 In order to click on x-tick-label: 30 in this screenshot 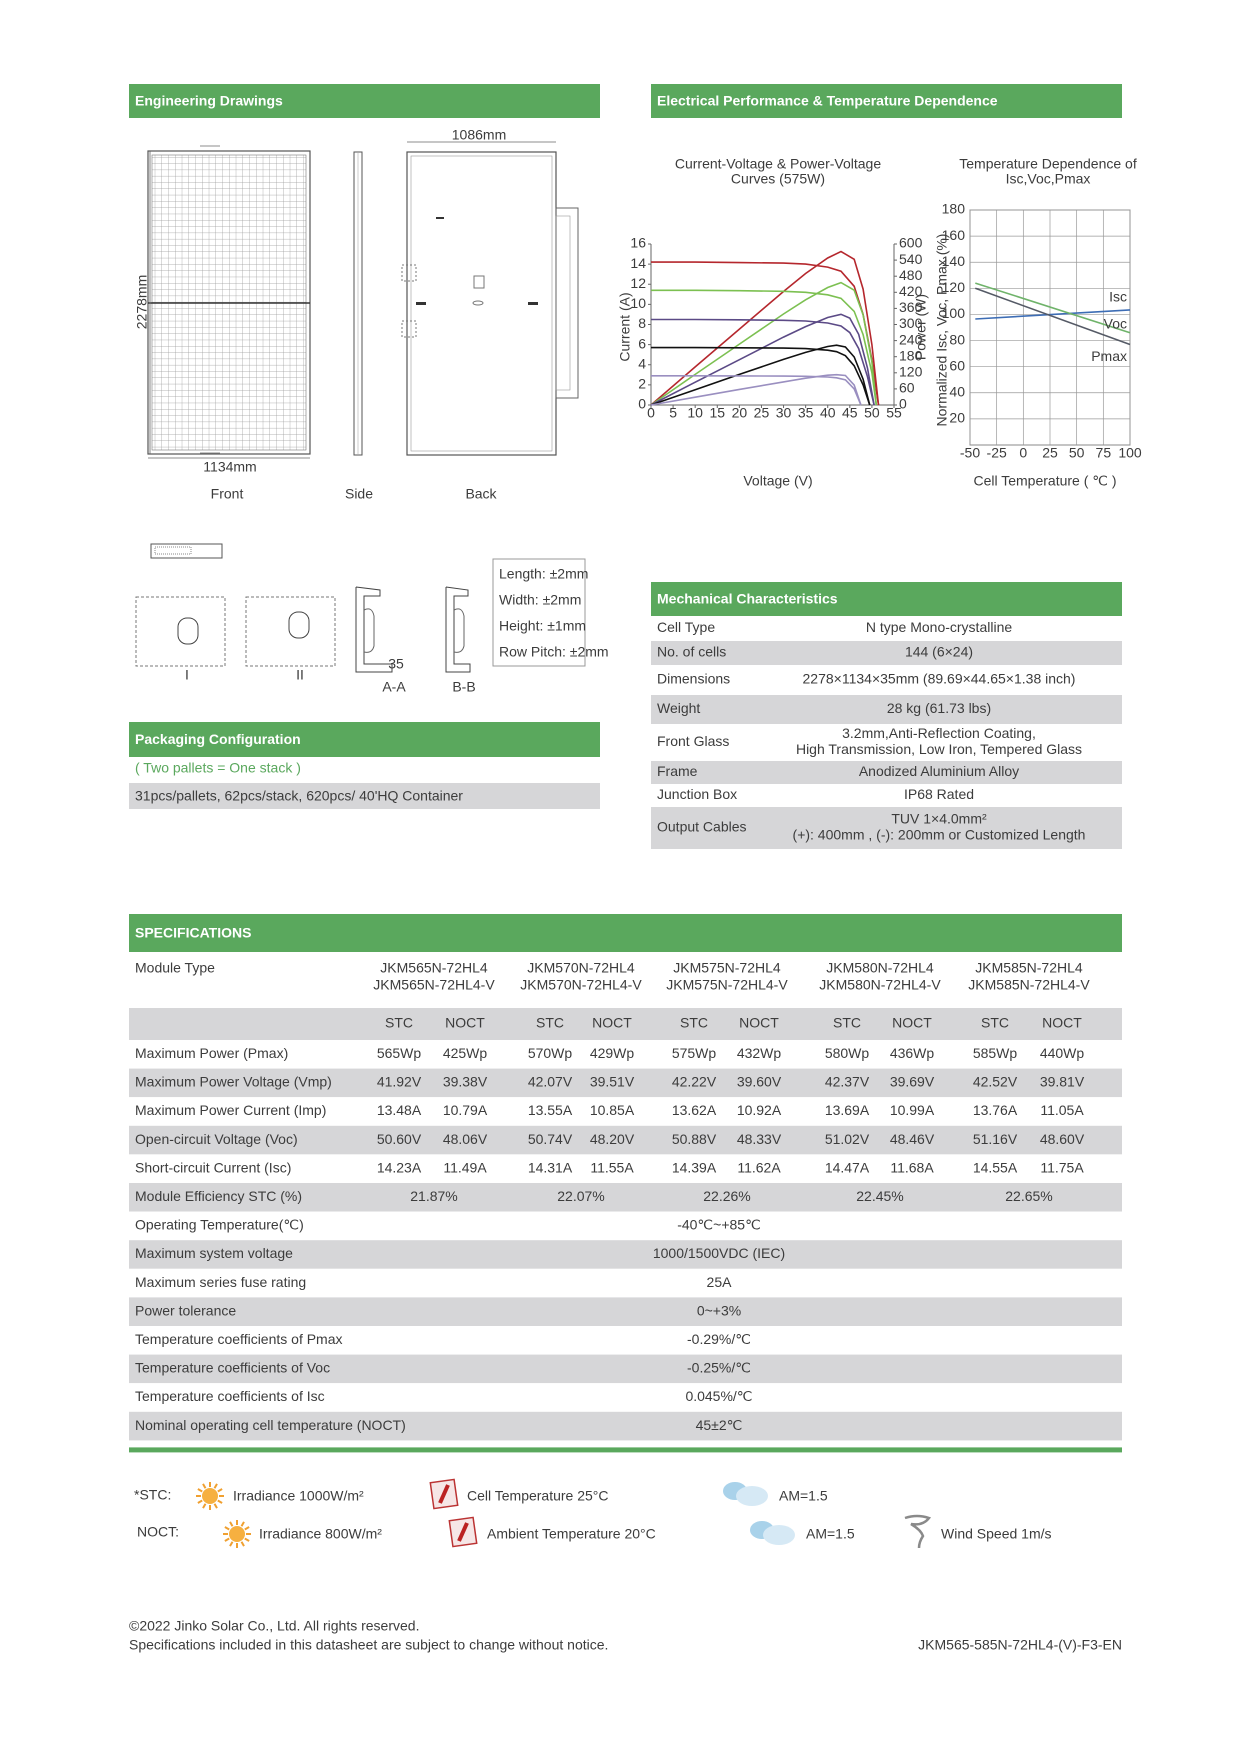, I will do `click(784, 413)`.